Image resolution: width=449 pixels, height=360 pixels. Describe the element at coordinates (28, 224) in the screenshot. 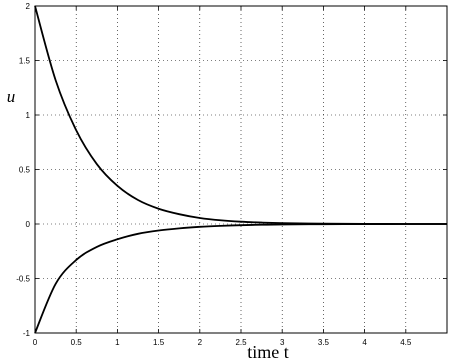

I see `y-tick-label: 0` at that location.